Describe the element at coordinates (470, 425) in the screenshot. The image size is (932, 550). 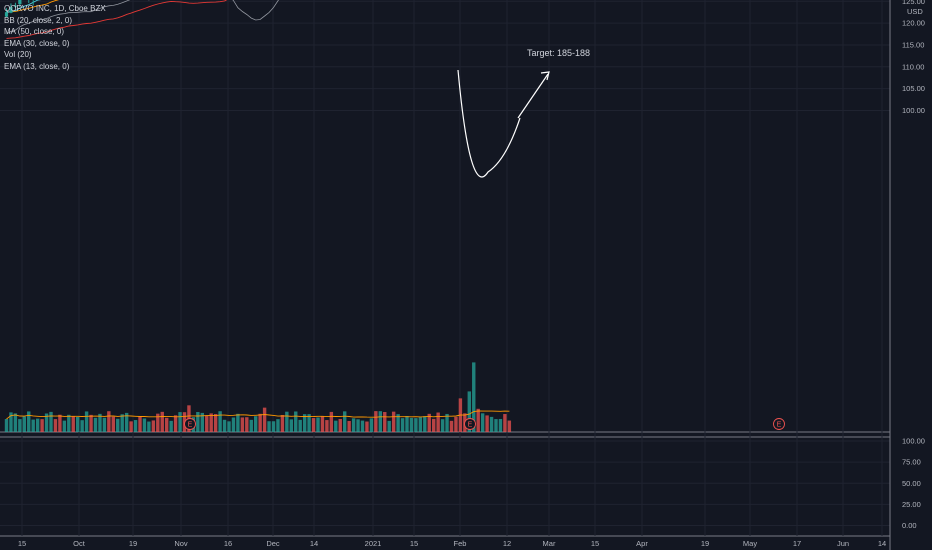
I see `earnings-marker-label: E` at that location.